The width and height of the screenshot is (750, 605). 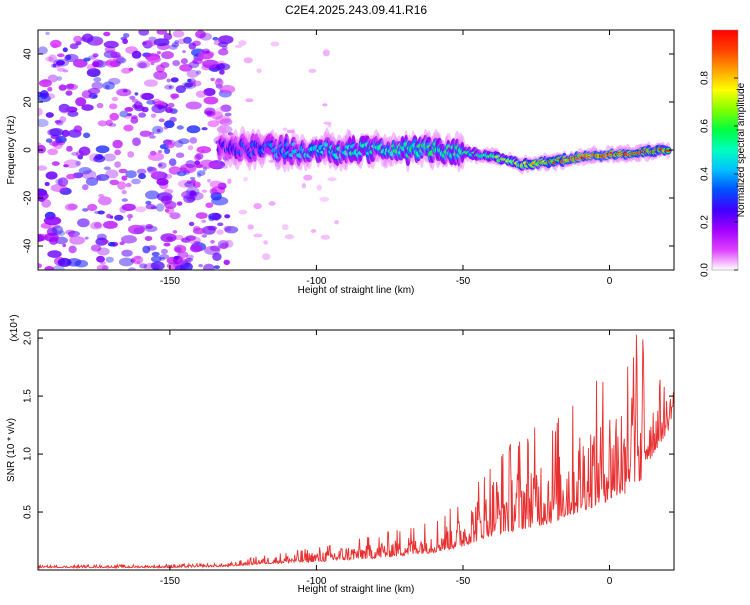 I want to click on x-tick-label: -50, so click(x=463, y=281).